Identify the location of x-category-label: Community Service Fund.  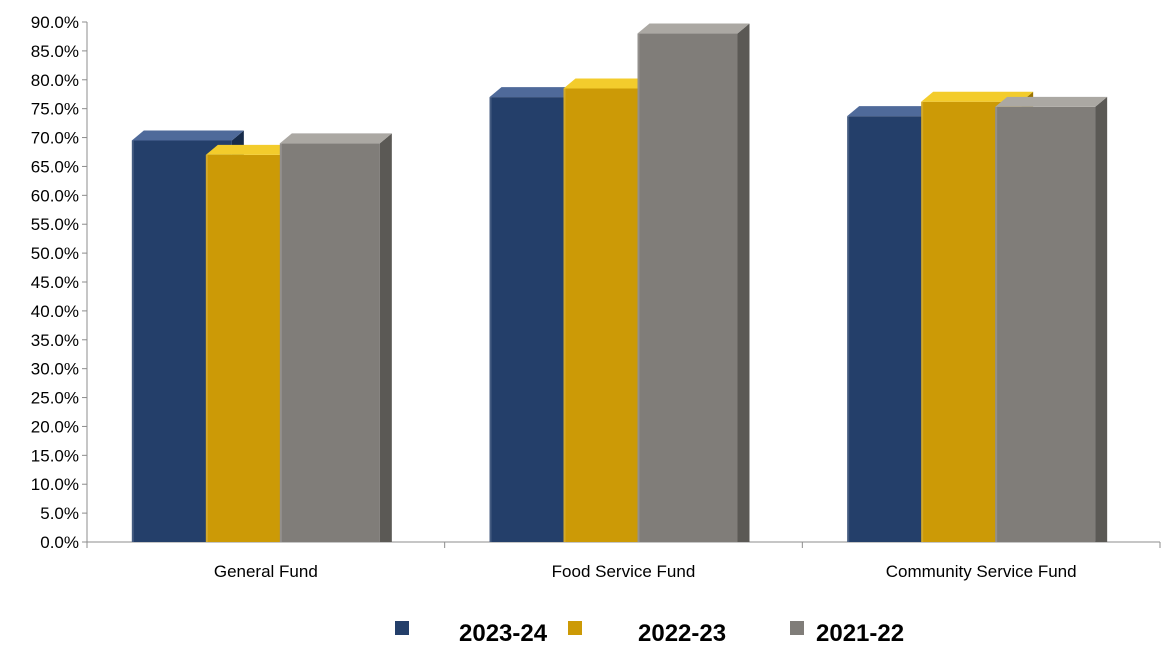
(981, 571).